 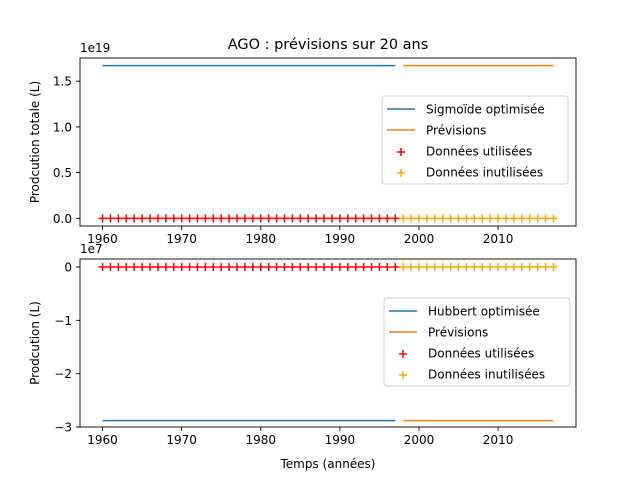 I want to click on y-tick-label: 0.0, so click(x=62, y=219).